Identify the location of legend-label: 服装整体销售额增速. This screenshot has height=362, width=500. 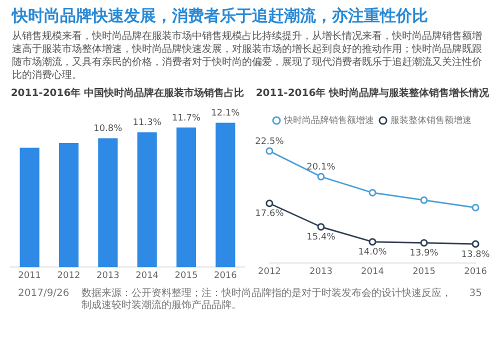
(431, 120).